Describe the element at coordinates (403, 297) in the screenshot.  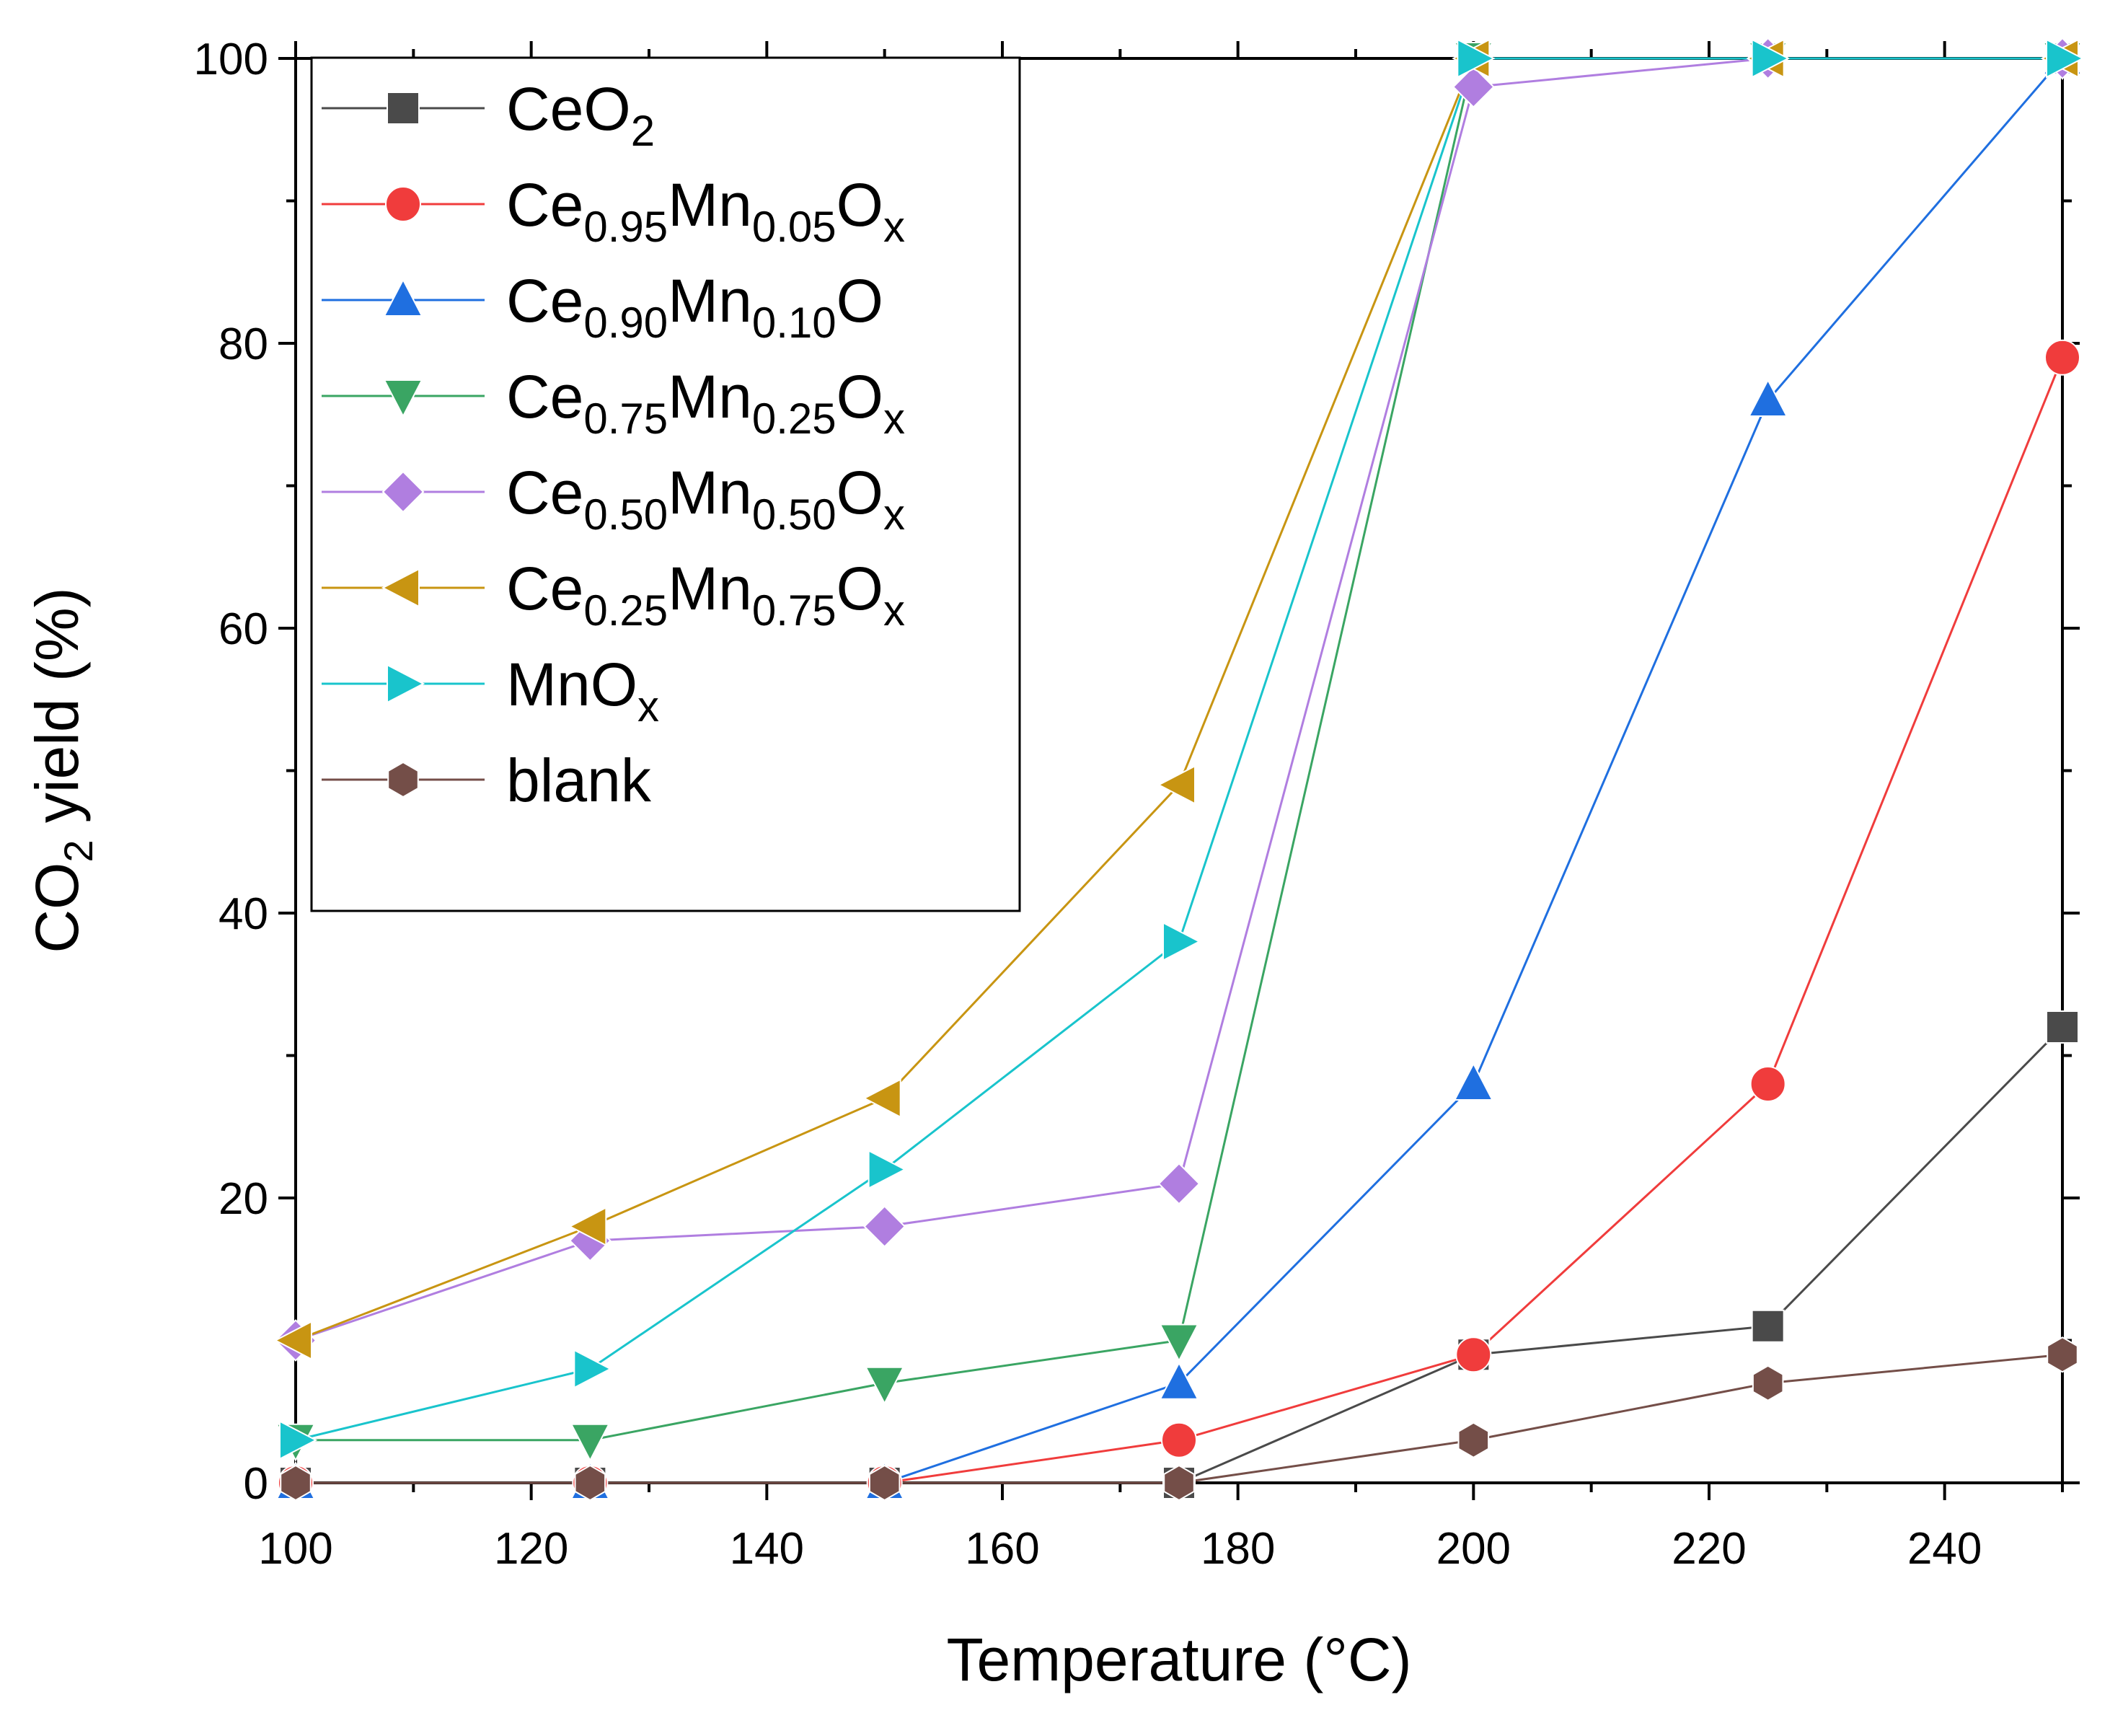
I see `legend-marker-ce0-90mn0-10o` at that location.